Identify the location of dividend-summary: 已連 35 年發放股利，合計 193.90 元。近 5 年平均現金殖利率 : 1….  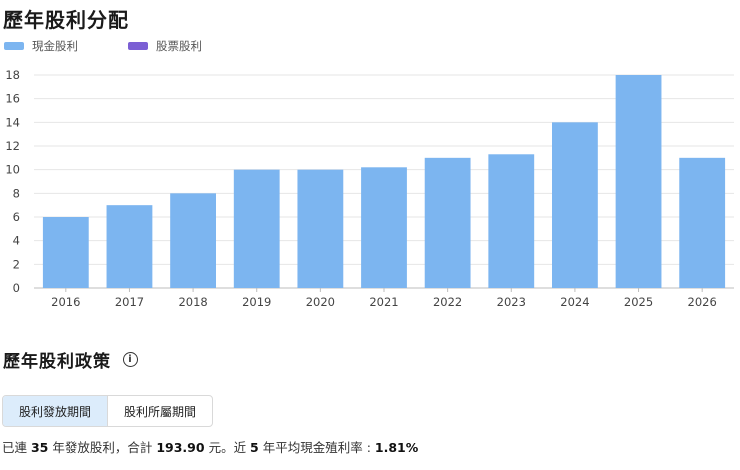
(210, 446).